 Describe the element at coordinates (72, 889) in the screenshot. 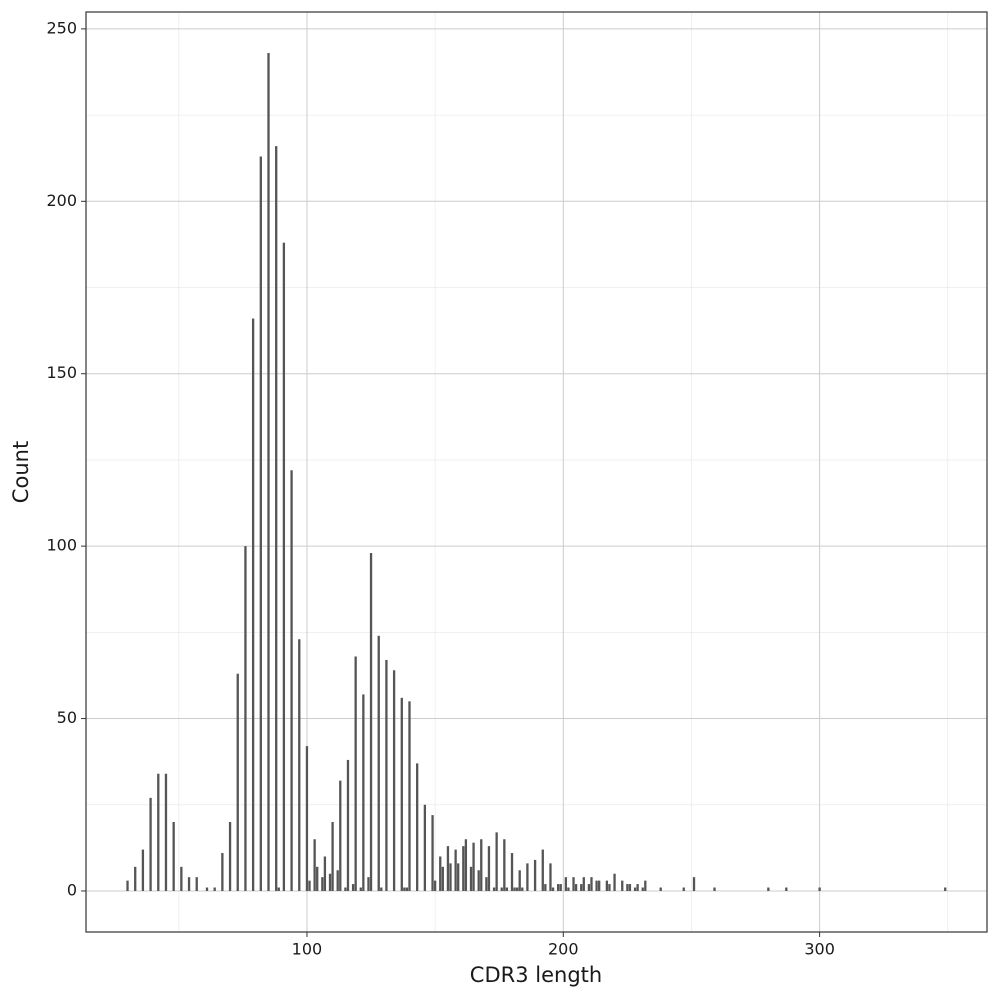

I see `y-tick-label: 0` at that location.